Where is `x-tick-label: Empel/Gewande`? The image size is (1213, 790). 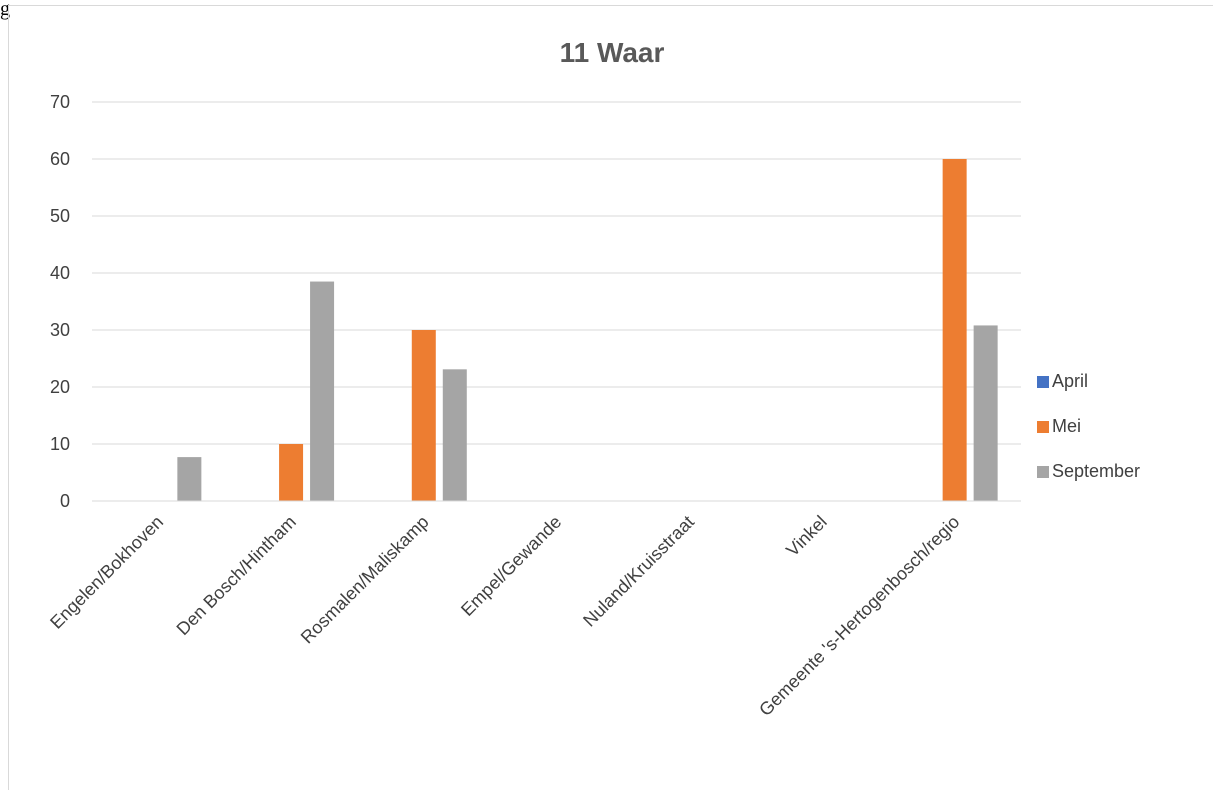 x-tick-label: Empel/Gewande is located at coordinates (511, 566).